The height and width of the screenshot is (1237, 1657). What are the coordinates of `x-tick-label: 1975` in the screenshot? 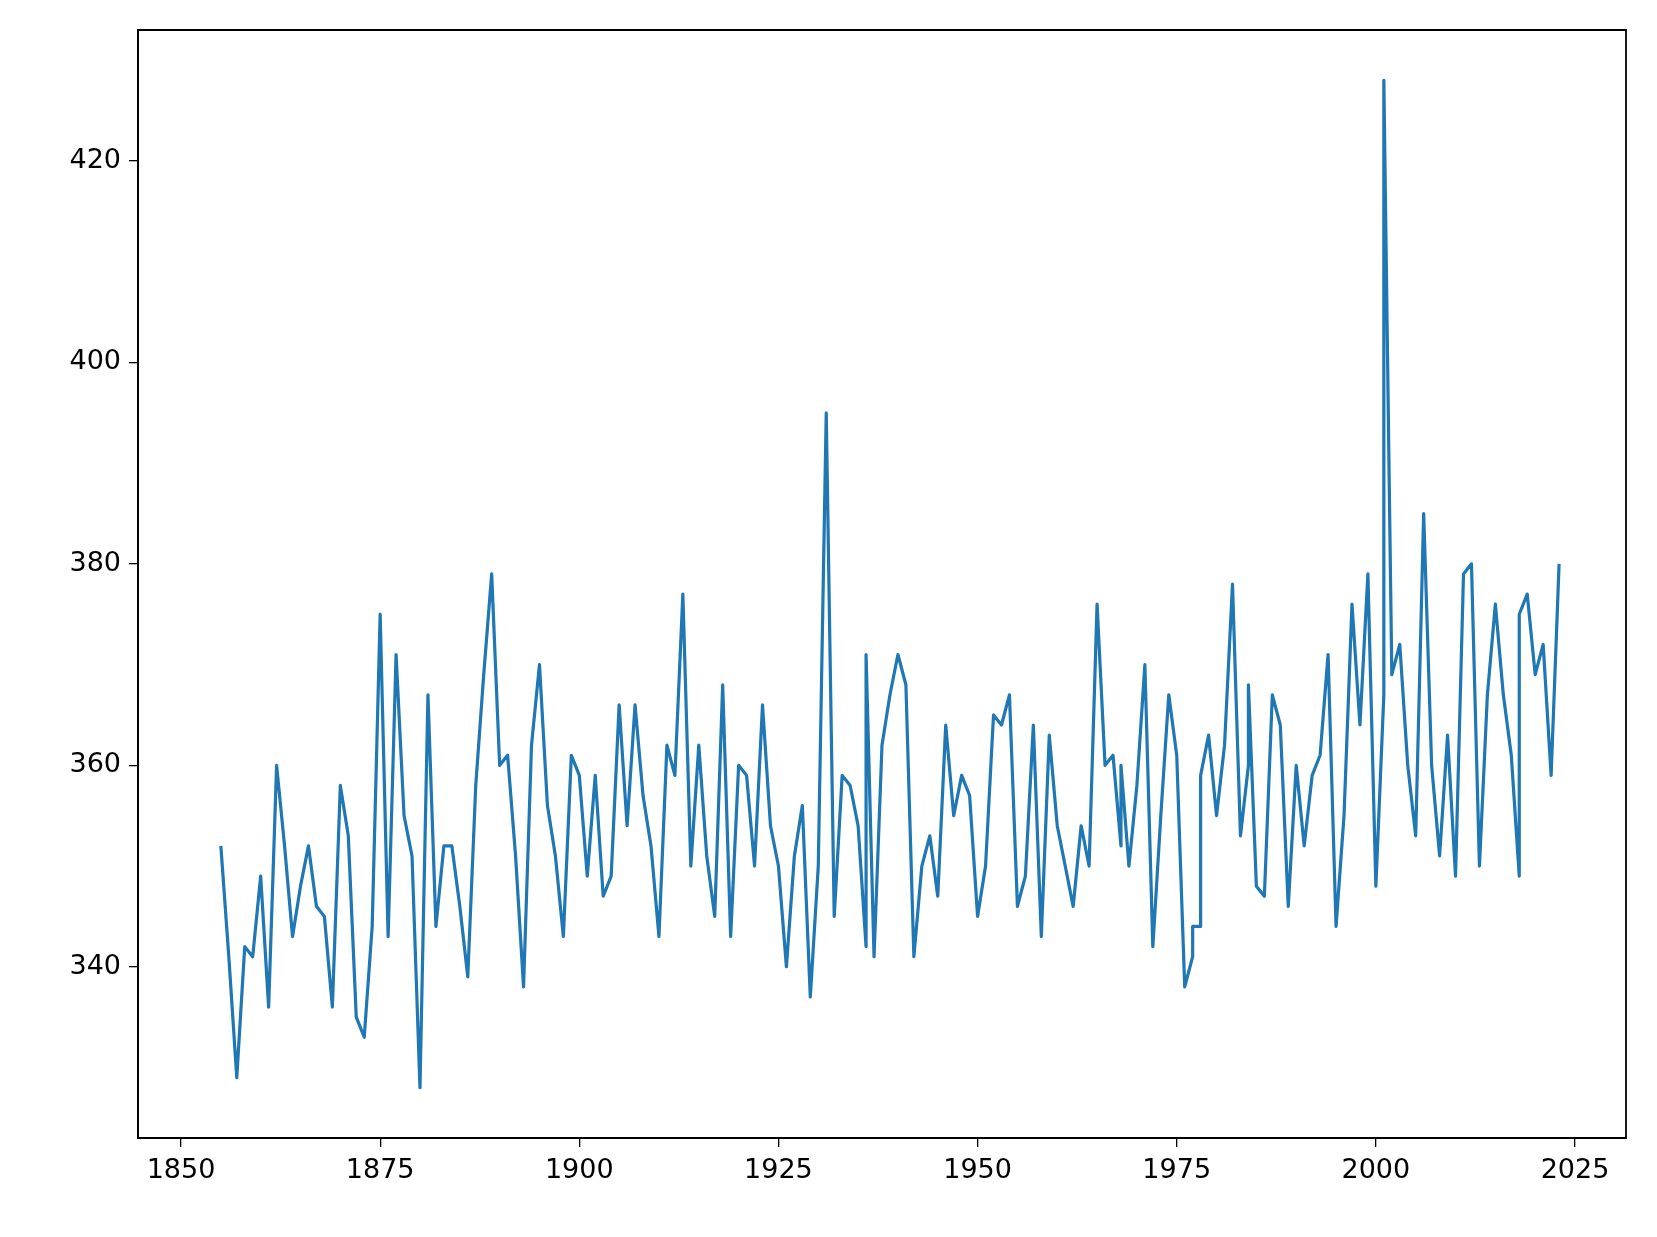 It's located at (1177, 1169).